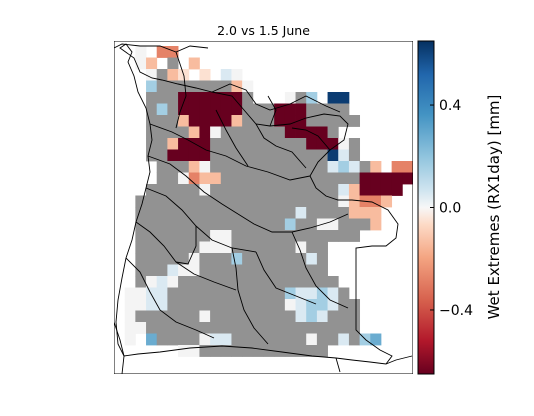  I want to click on colorbar-tick-label: 0.0, so click(450, 209).